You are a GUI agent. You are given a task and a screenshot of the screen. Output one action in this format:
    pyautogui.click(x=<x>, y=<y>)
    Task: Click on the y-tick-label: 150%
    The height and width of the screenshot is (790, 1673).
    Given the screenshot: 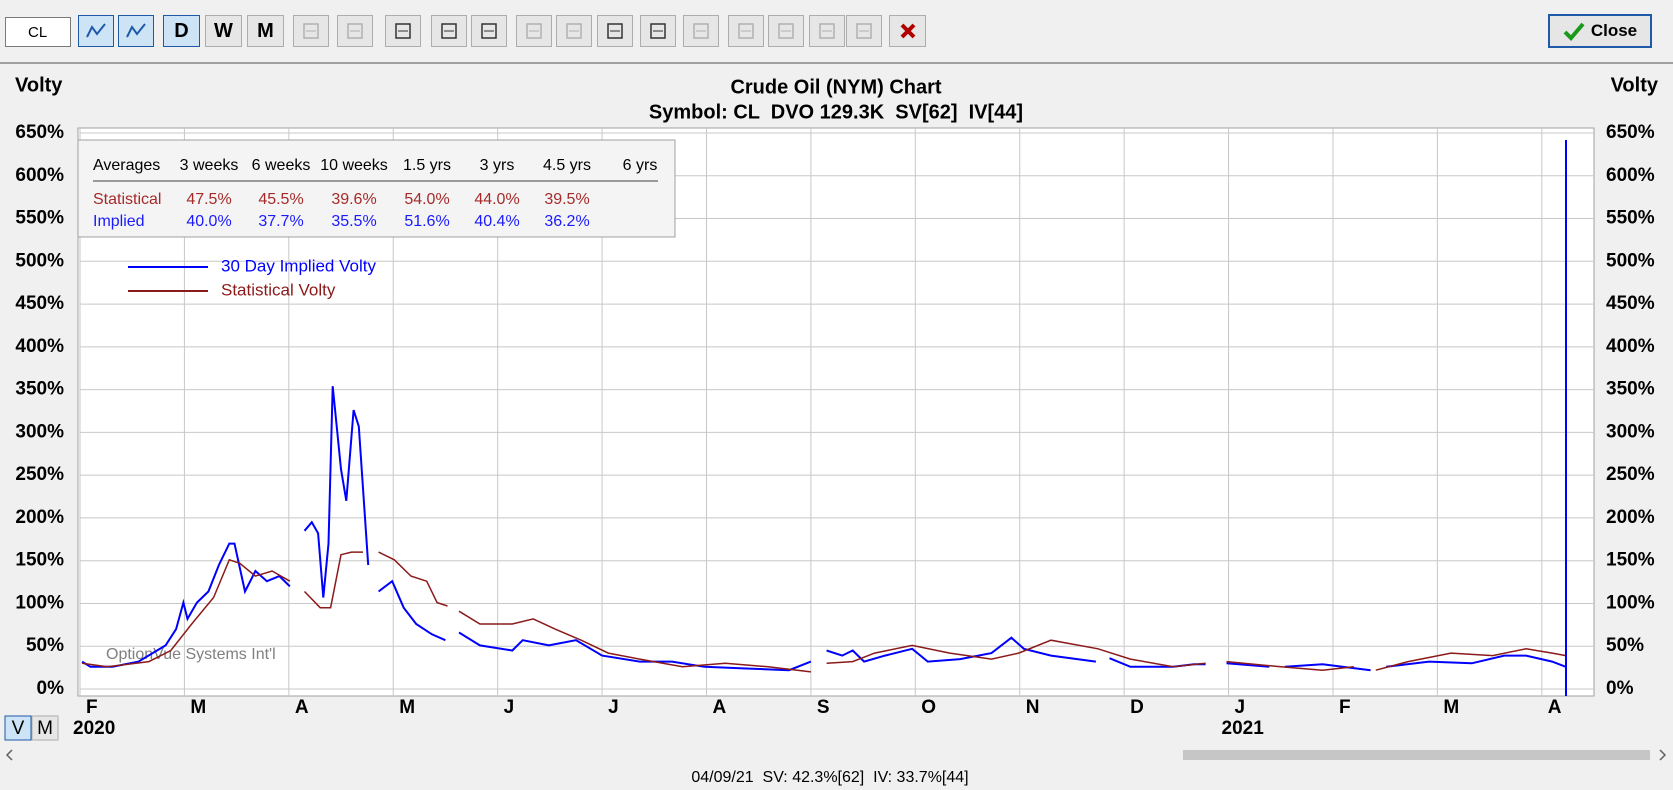 What is the action you would take?
    pyautogui.click(x=39, y=560)
    